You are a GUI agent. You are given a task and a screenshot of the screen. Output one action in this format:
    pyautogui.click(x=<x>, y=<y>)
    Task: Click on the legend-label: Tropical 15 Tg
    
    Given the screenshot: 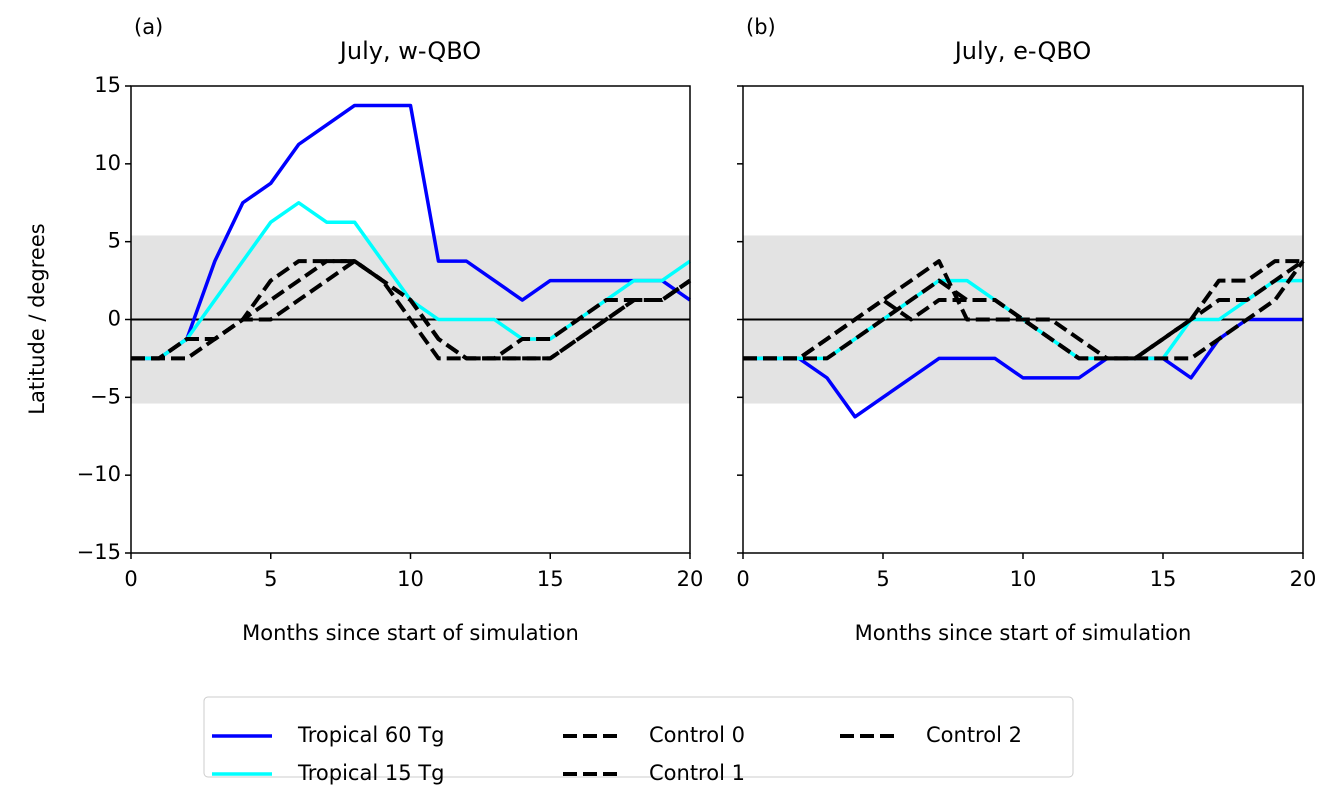 What is the action you would take?
    pyautogui.click(x=370, y=773)
    